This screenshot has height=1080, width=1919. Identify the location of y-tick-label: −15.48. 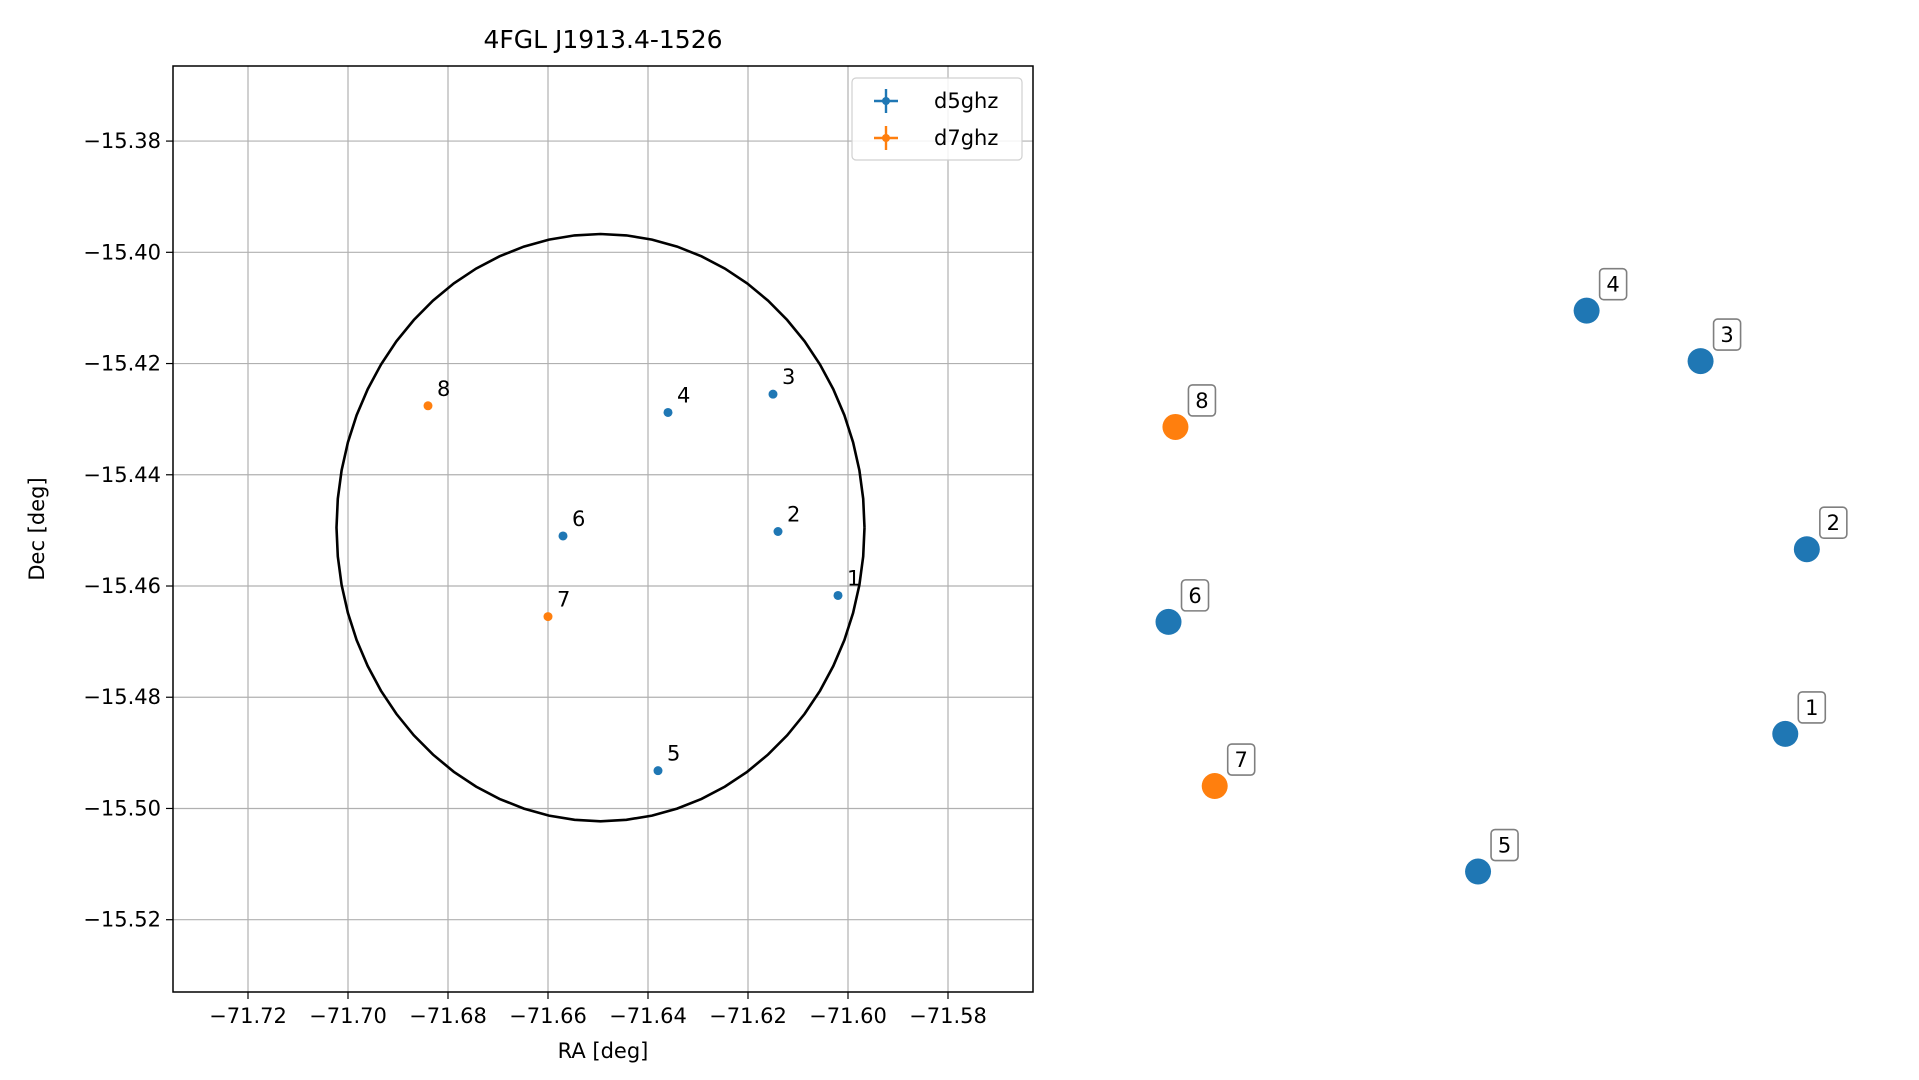
(122, 697).